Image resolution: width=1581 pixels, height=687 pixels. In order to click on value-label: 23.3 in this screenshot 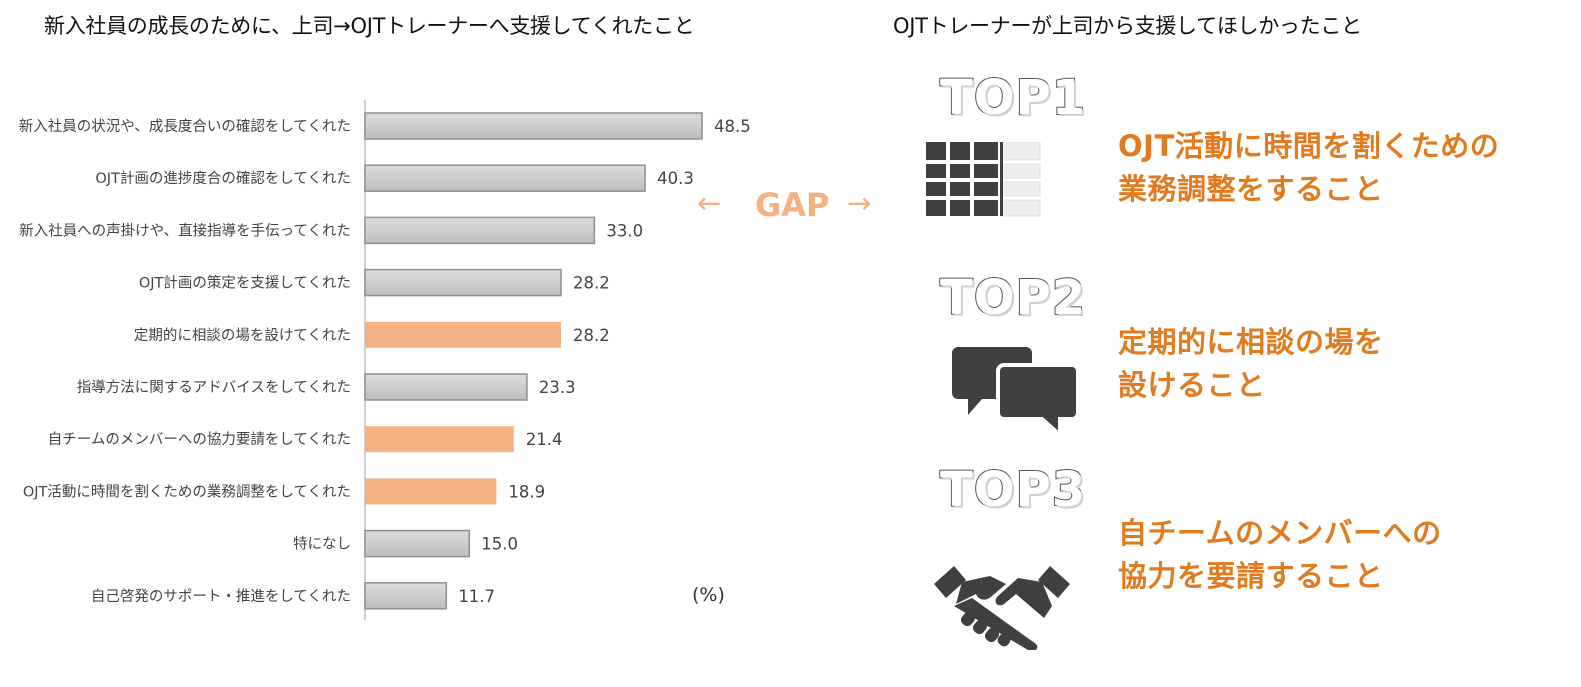, I will do `click(557, 387)`.